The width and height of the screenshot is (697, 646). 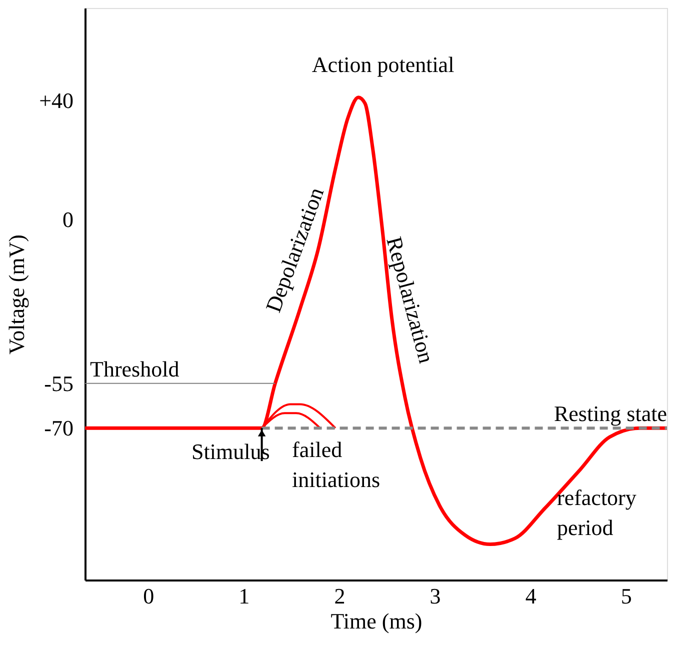 I want to click on x-tick-label: 0, so click(x=148, y=596).